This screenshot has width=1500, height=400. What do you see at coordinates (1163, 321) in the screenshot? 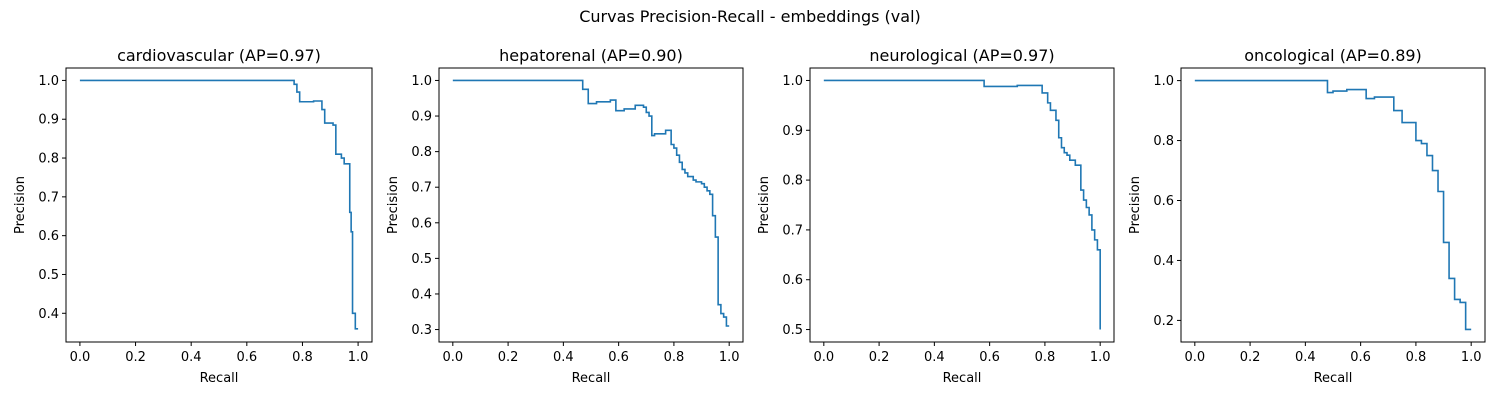
I see `y-tick-label: 0.2` at bounding box center [1163, 321].